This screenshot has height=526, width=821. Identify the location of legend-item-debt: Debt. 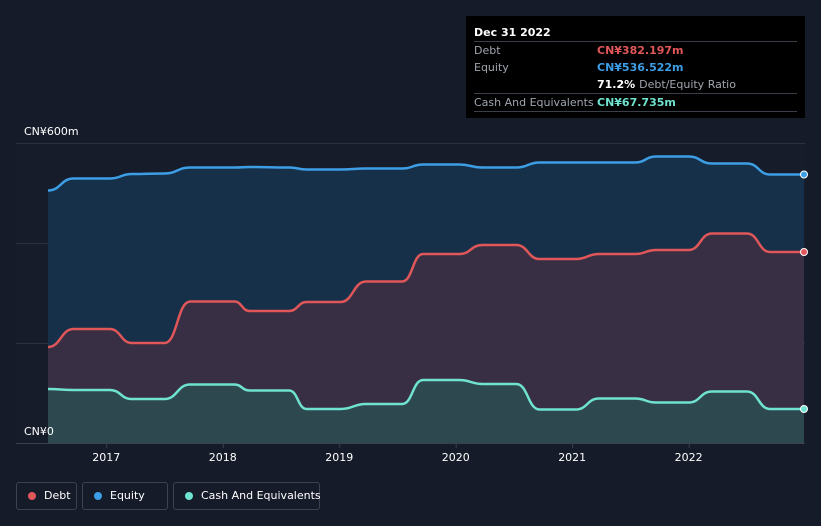
(46, 496).